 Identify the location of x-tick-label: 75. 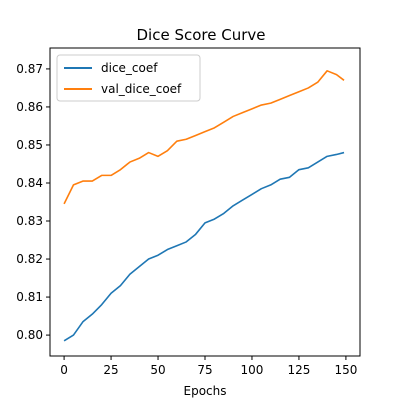
(204, 370).